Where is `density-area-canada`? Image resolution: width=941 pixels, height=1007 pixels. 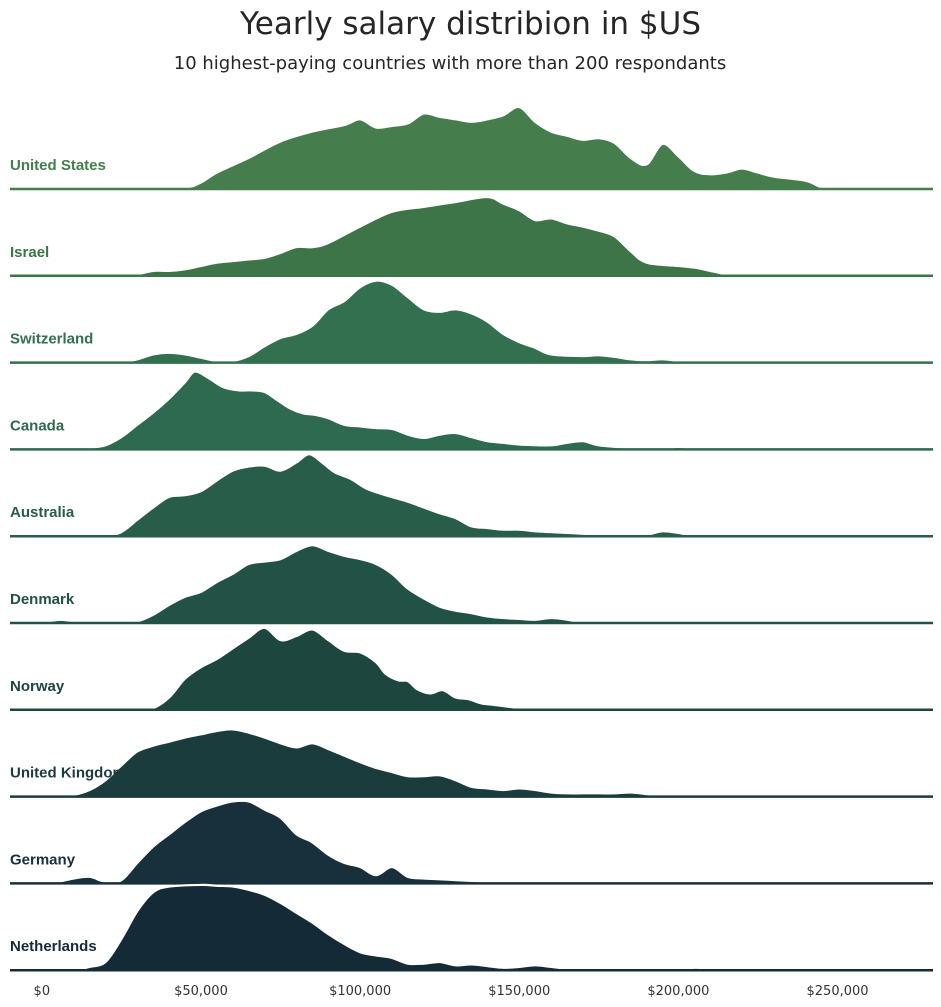 density-area-canada is located at coordinates (392, 410).